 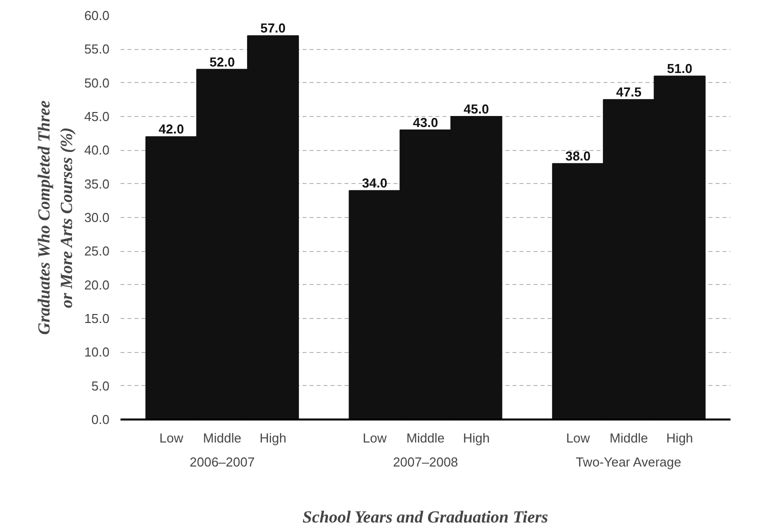 What do you see at coordinates (97, 251) in the screenshot?
I see `y-tick-label: 25.0` at bounding box center [97, 251].